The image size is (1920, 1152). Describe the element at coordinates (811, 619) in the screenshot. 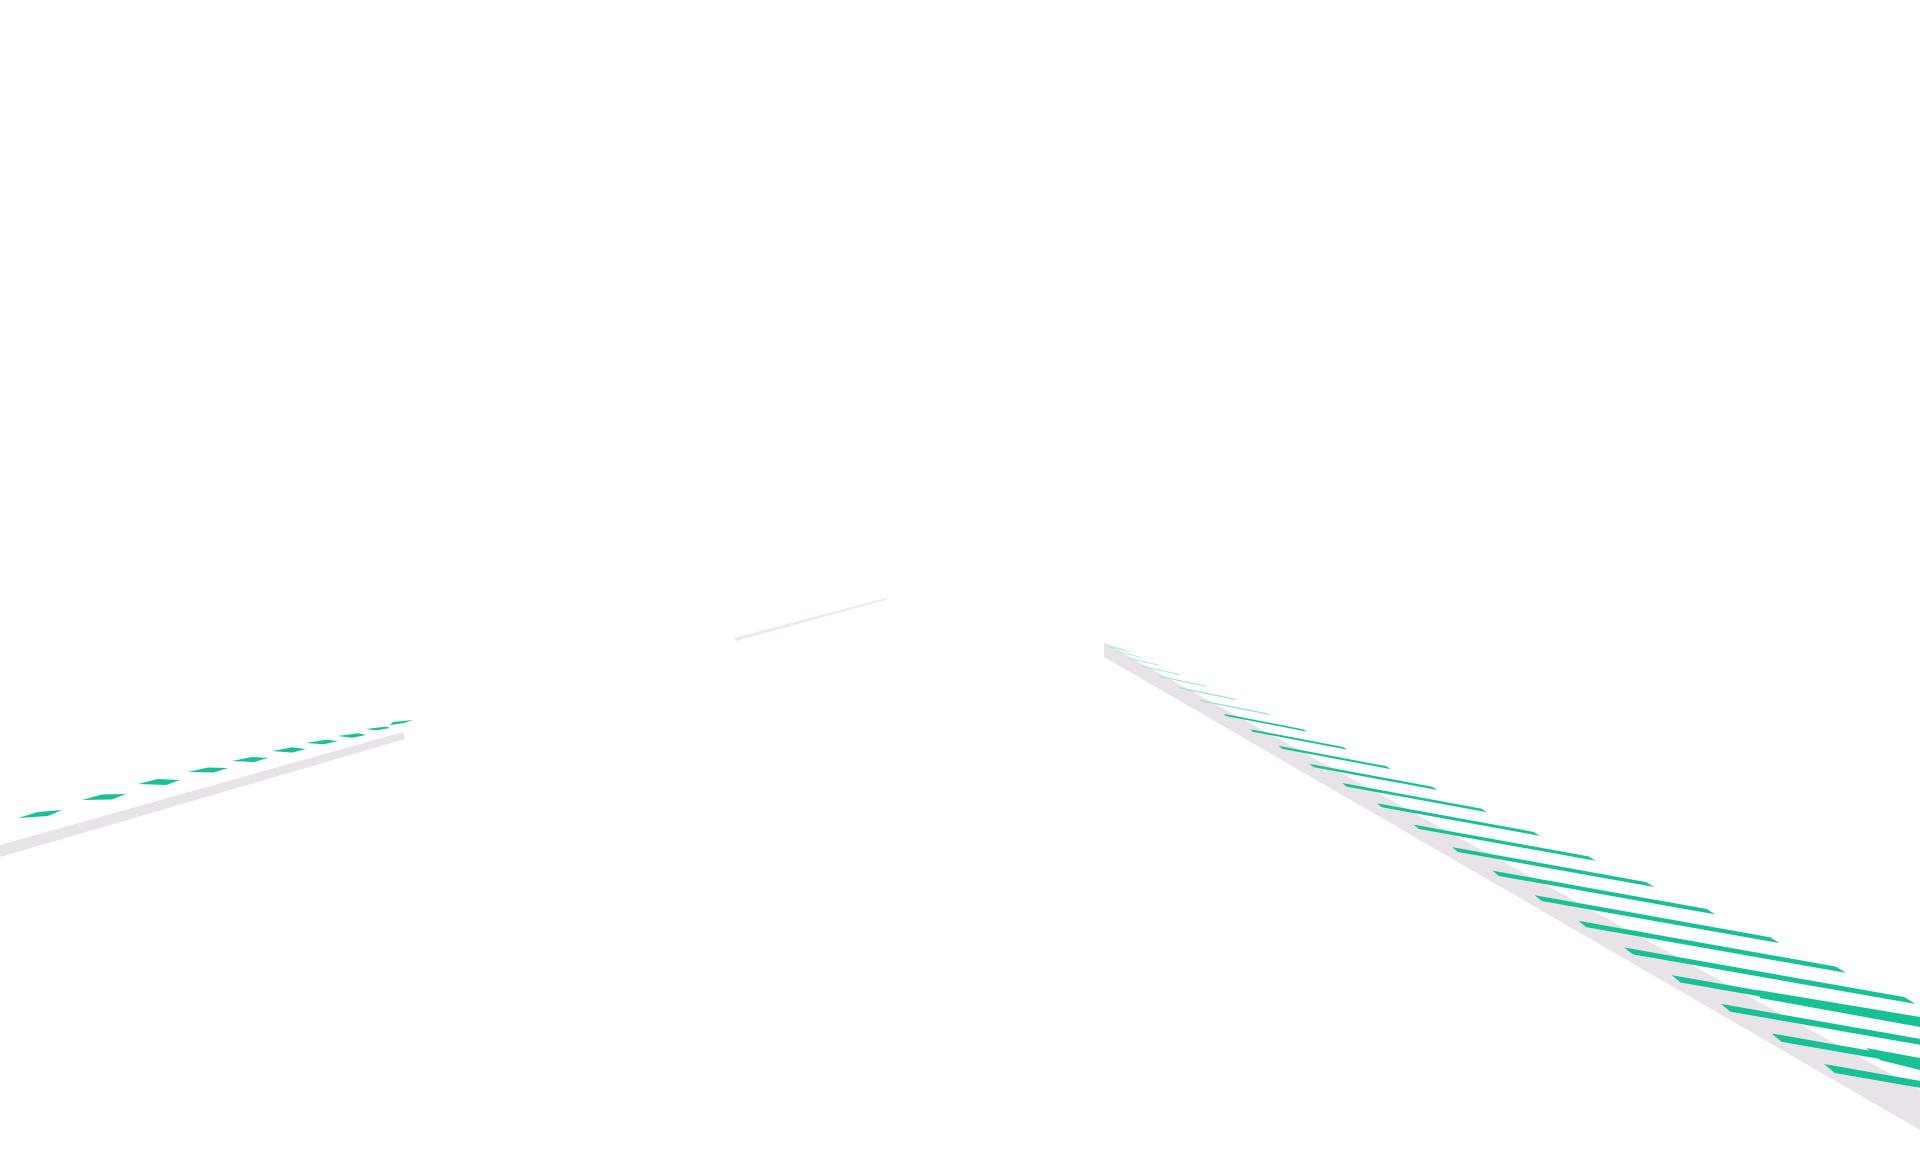

I see `far-track-segment` at that location.